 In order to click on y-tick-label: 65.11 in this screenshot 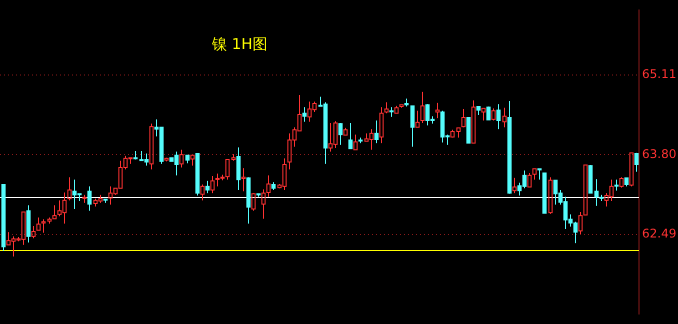, I will do `click(659, 73)`.